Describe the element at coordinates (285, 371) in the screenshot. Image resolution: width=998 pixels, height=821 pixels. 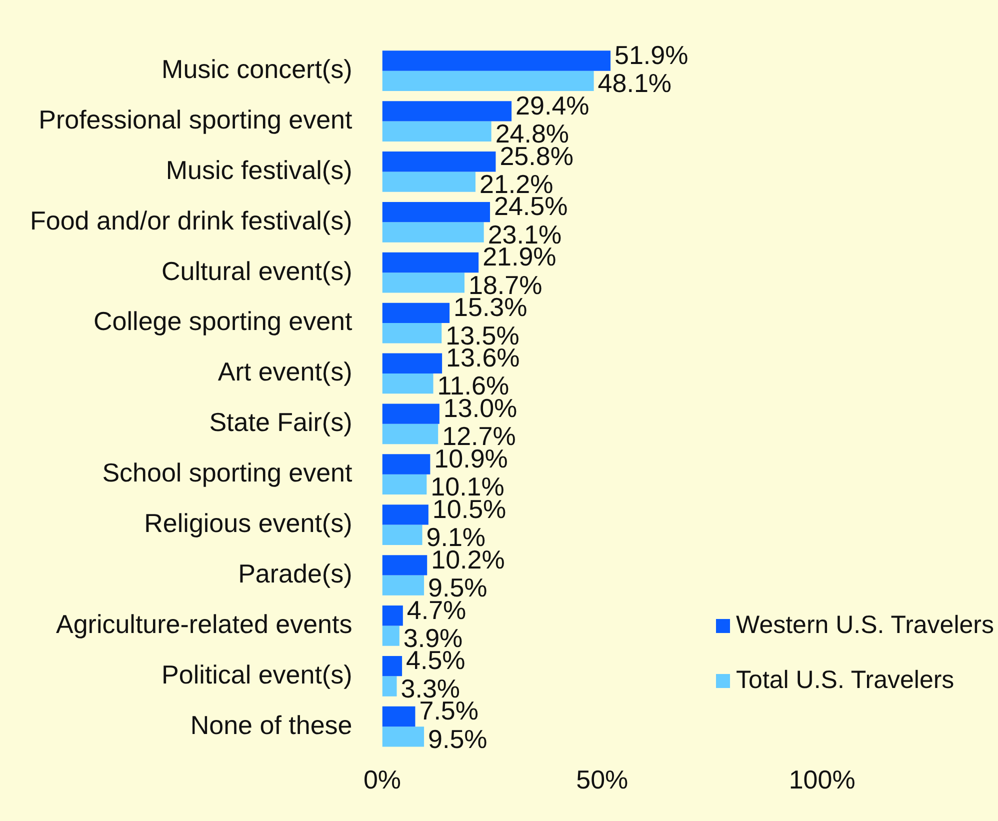
I see `y-tick-label: Art event(s)` at that location.